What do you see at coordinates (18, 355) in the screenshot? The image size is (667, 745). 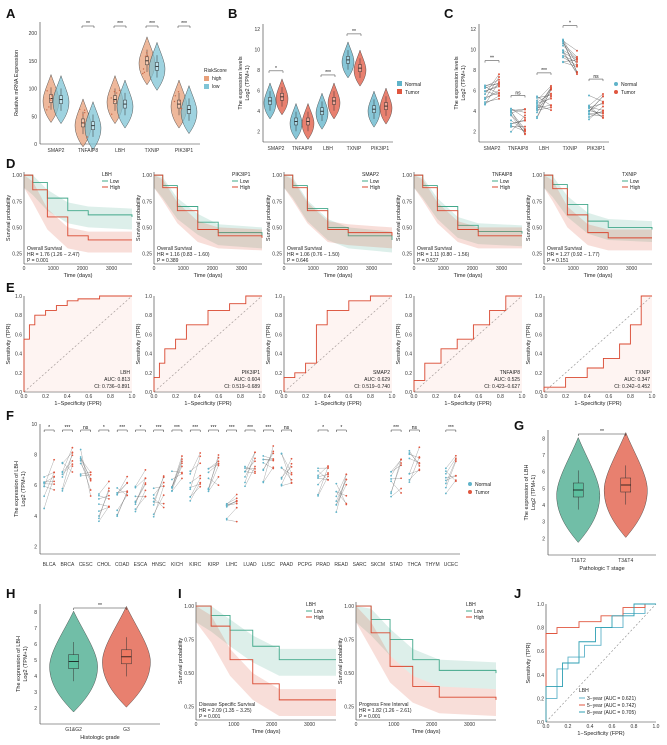 I see `y-tick-label: 0.4` at bounding box center [18, 355].